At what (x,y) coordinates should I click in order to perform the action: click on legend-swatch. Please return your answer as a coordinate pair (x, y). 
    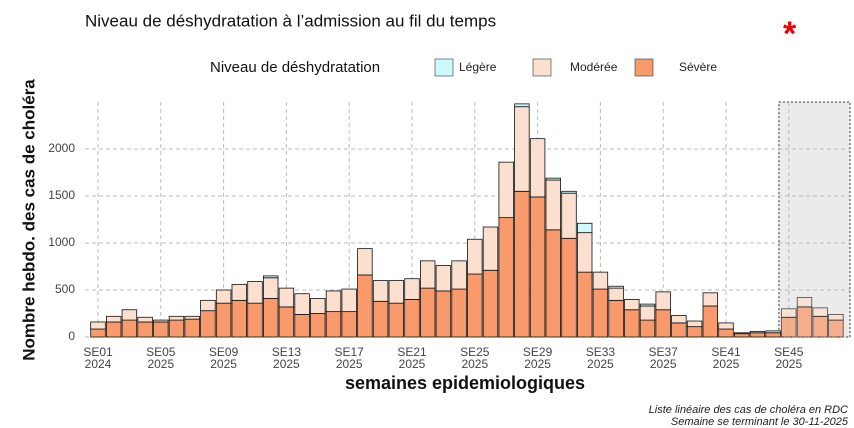
    Looking at the image, I should click on (444, 67).